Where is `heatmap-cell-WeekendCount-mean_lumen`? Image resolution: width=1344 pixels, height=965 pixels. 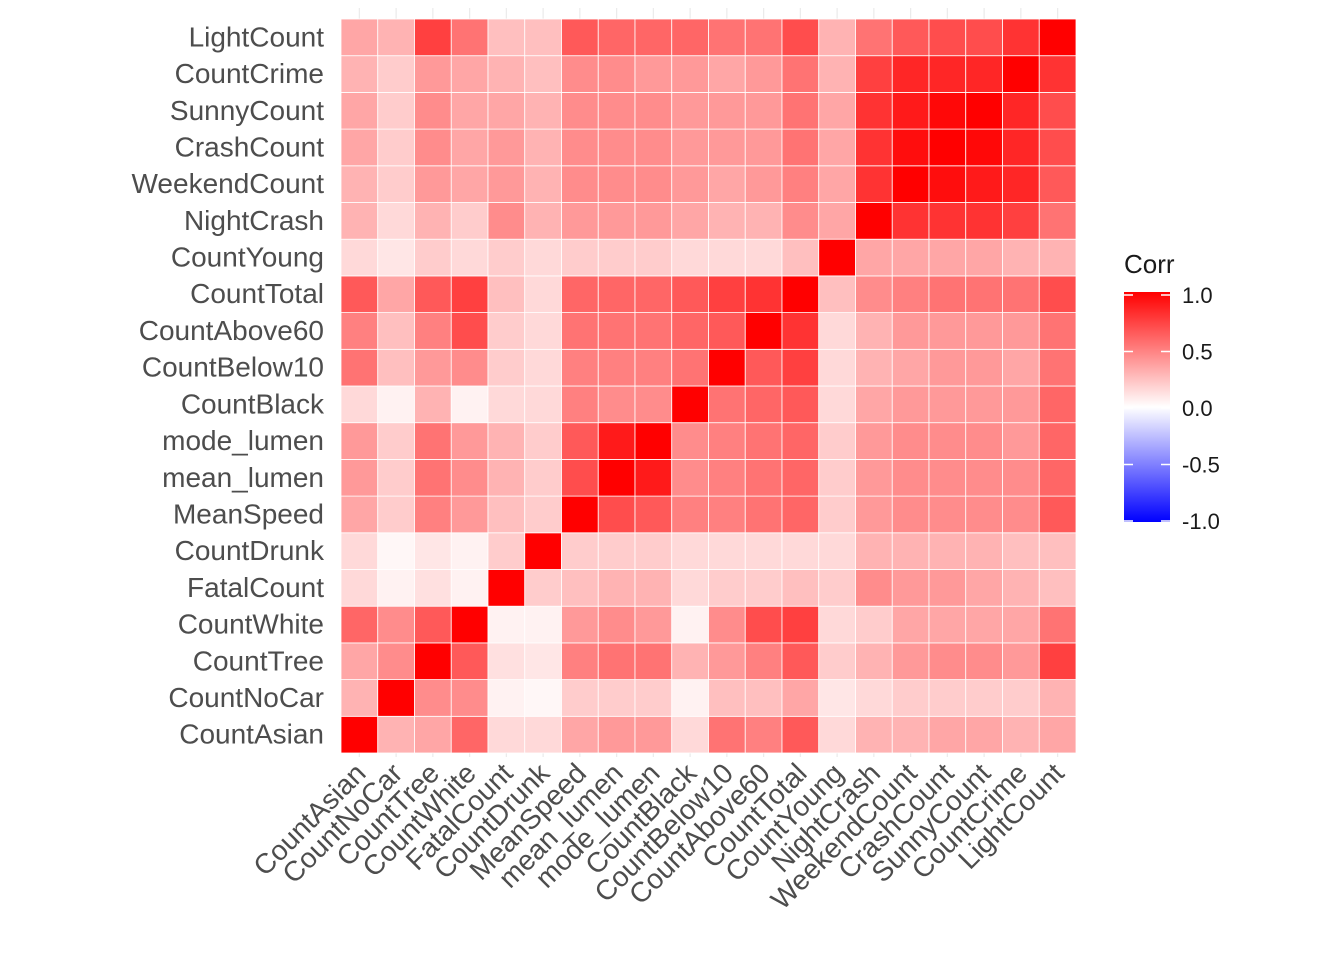 heatmap-cell-WeekendCount-mean_lumen is located at coordinates (616, 184).